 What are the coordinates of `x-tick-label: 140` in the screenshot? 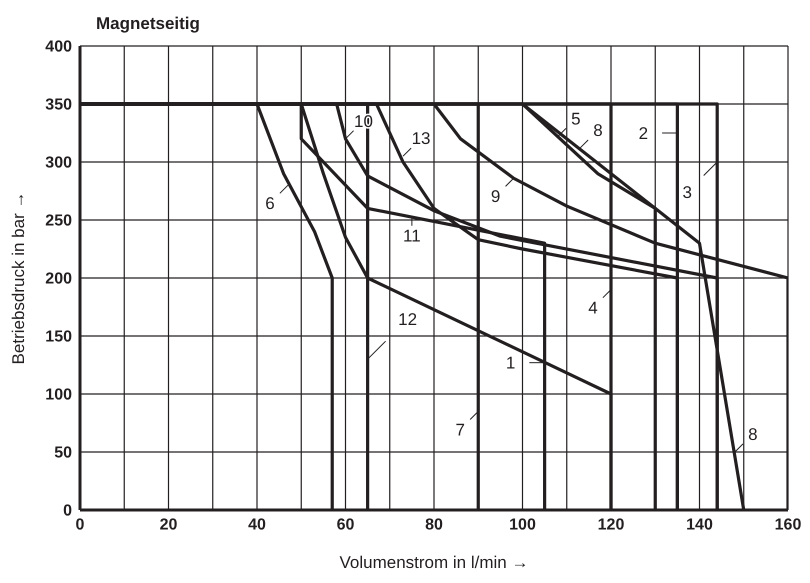 It's located at (699, 525).